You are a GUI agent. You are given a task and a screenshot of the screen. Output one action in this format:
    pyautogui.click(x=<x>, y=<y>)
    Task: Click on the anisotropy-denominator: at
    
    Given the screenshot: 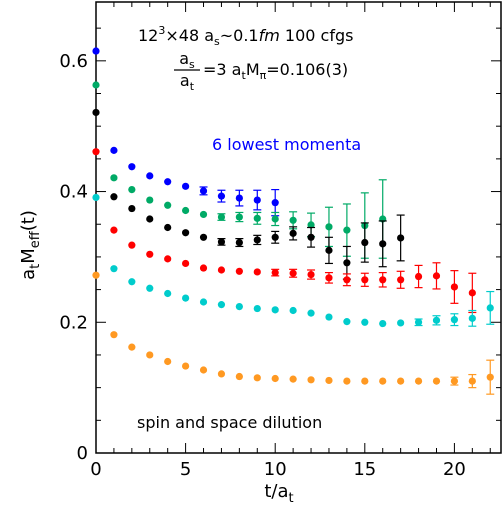 What is the action you would take?
    pyautogui.click(x=187, y=82)
    